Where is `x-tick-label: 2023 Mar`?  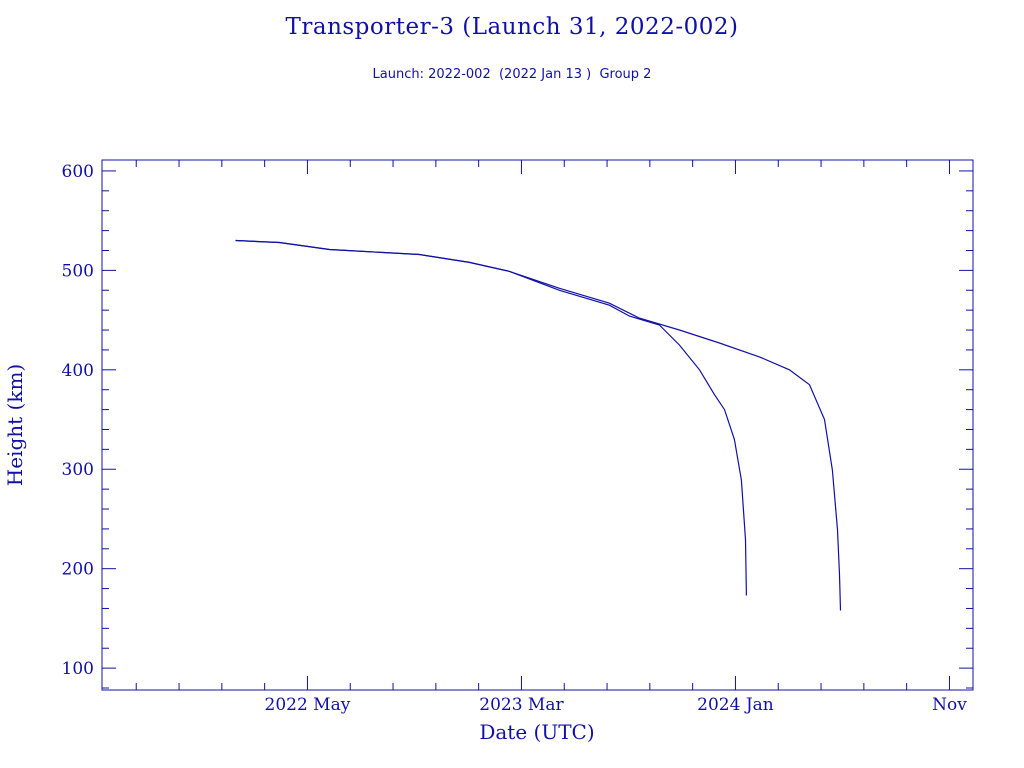 x-tick-label: 2023 Mar is located at coordinates (521, 705).